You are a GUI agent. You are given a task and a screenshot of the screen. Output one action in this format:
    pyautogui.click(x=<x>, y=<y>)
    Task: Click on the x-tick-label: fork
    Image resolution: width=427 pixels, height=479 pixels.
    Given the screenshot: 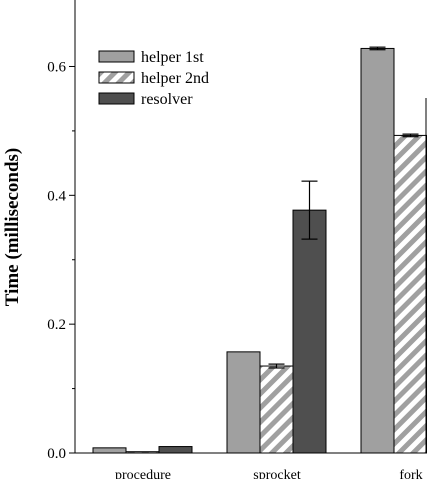 What is the action you would take?
    pyautogui.click(x=410, y=473)
    